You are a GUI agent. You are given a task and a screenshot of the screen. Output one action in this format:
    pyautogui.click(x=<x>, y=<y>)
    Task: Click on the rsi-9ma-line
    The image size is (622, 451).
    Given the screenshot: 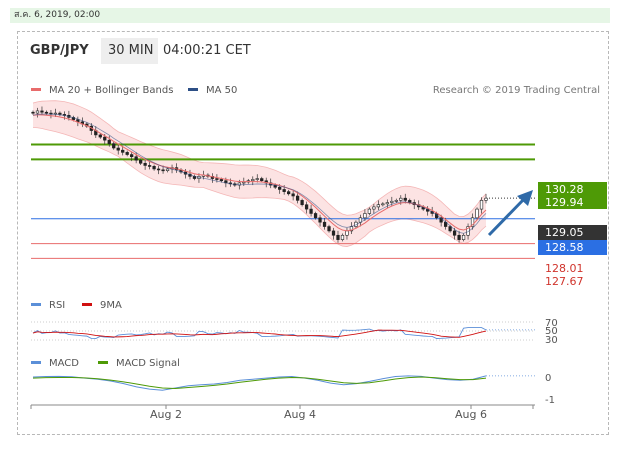 What is the action you would take?
    pyautogui.click(x=259, y=333)
    